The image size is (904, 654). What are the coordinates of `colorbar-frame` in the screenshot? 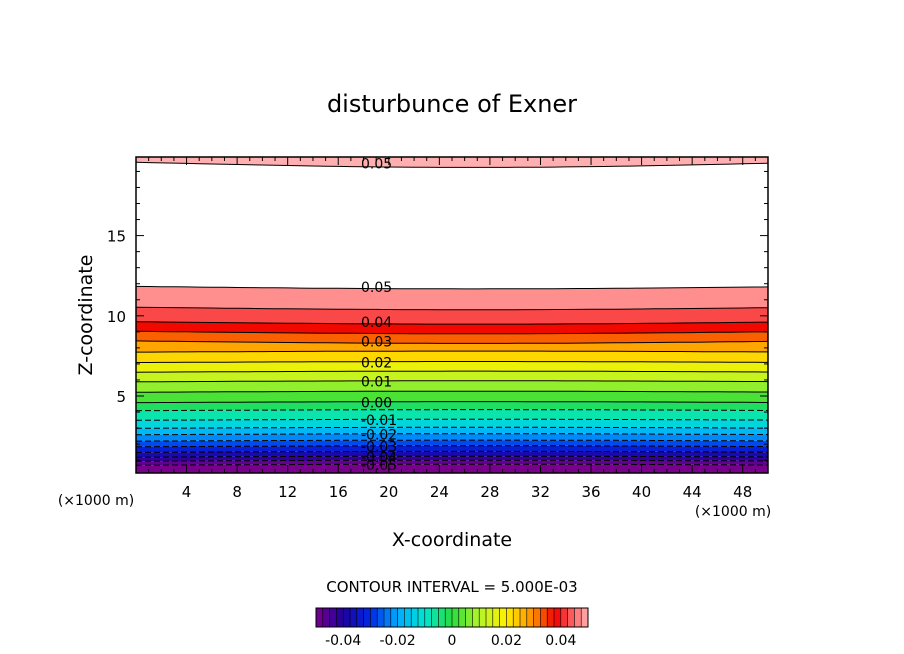 It's located at (452, 617).